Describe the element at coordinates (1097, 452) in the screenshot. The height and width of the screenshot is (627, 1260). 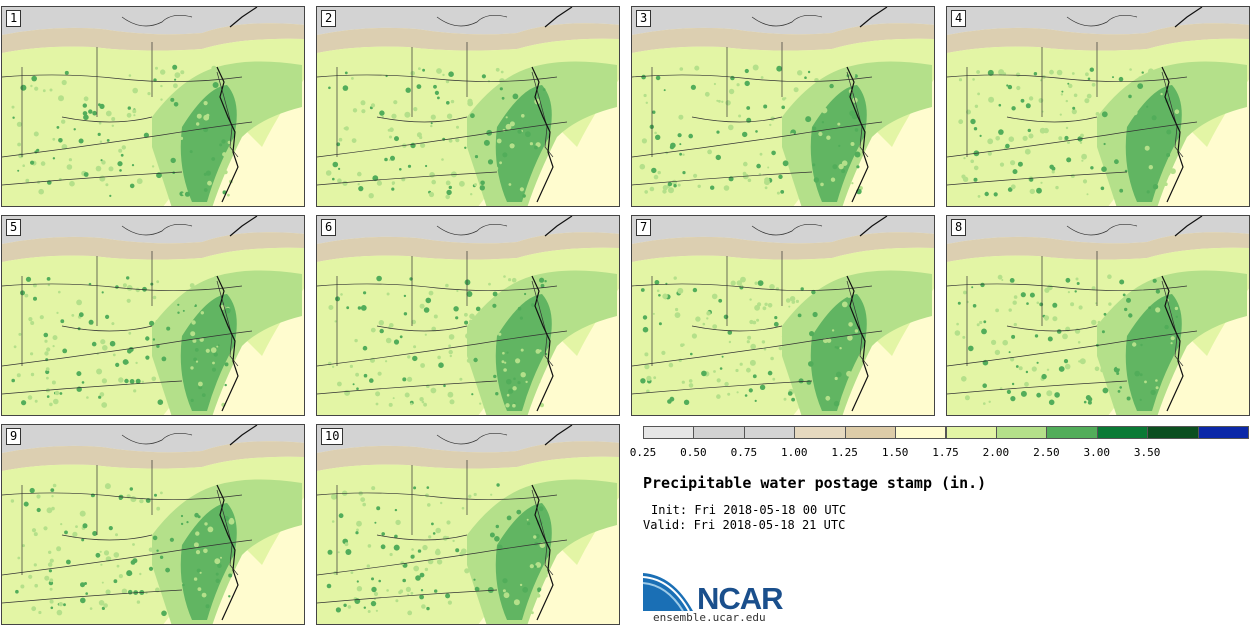
I see `colorbar-tick: 3.00` at that location.